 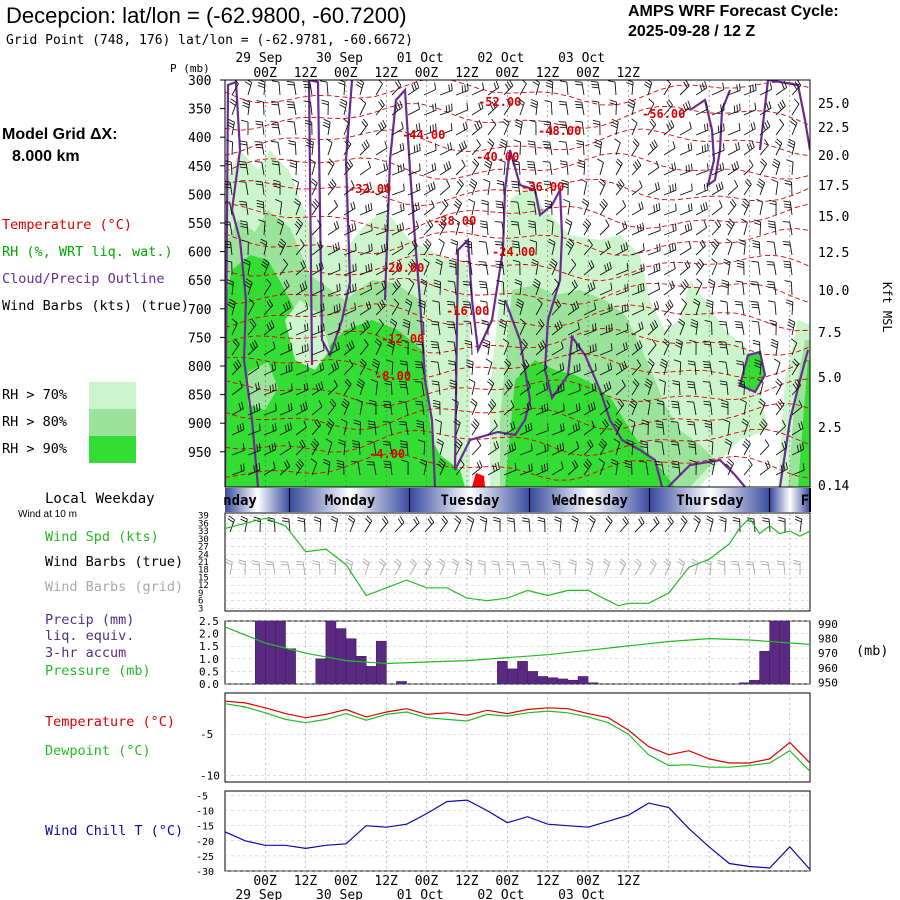 I want to click on legend-rh90-label: RH > 90%, so click(x=35, y=449).